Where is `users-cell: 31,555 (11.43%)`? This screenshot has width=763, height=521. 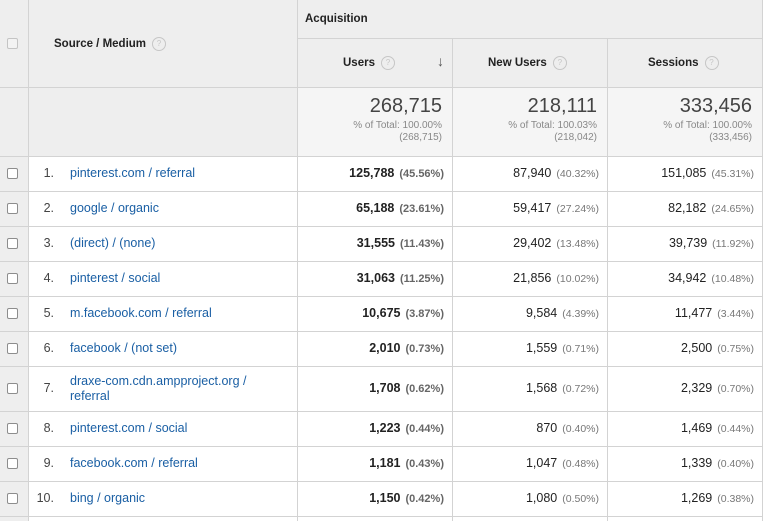 users-cell: 31,555 (11.43%) is located at coordinates (372, 243).